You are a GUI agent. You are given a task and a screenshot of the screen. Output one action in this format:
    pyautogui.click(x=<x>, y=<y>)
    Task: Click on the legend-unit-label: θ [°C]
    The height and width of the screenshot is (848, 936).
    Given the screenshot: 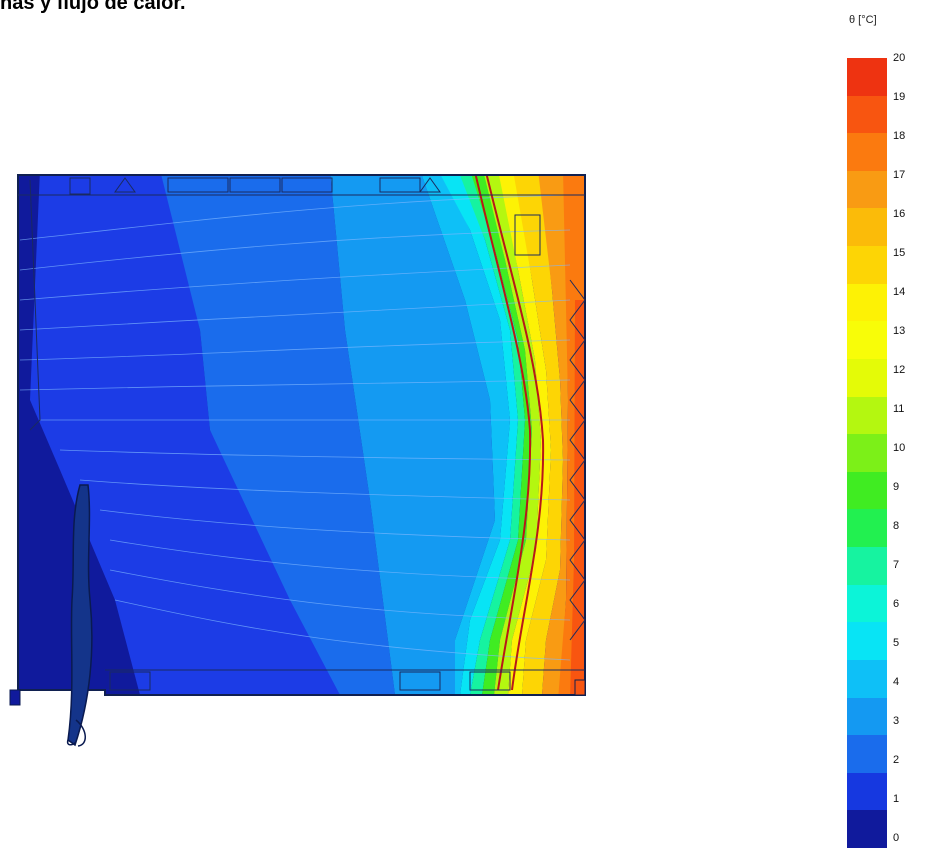 What is the action you would take?
    pyautogui.click(x=863, y=20)
    